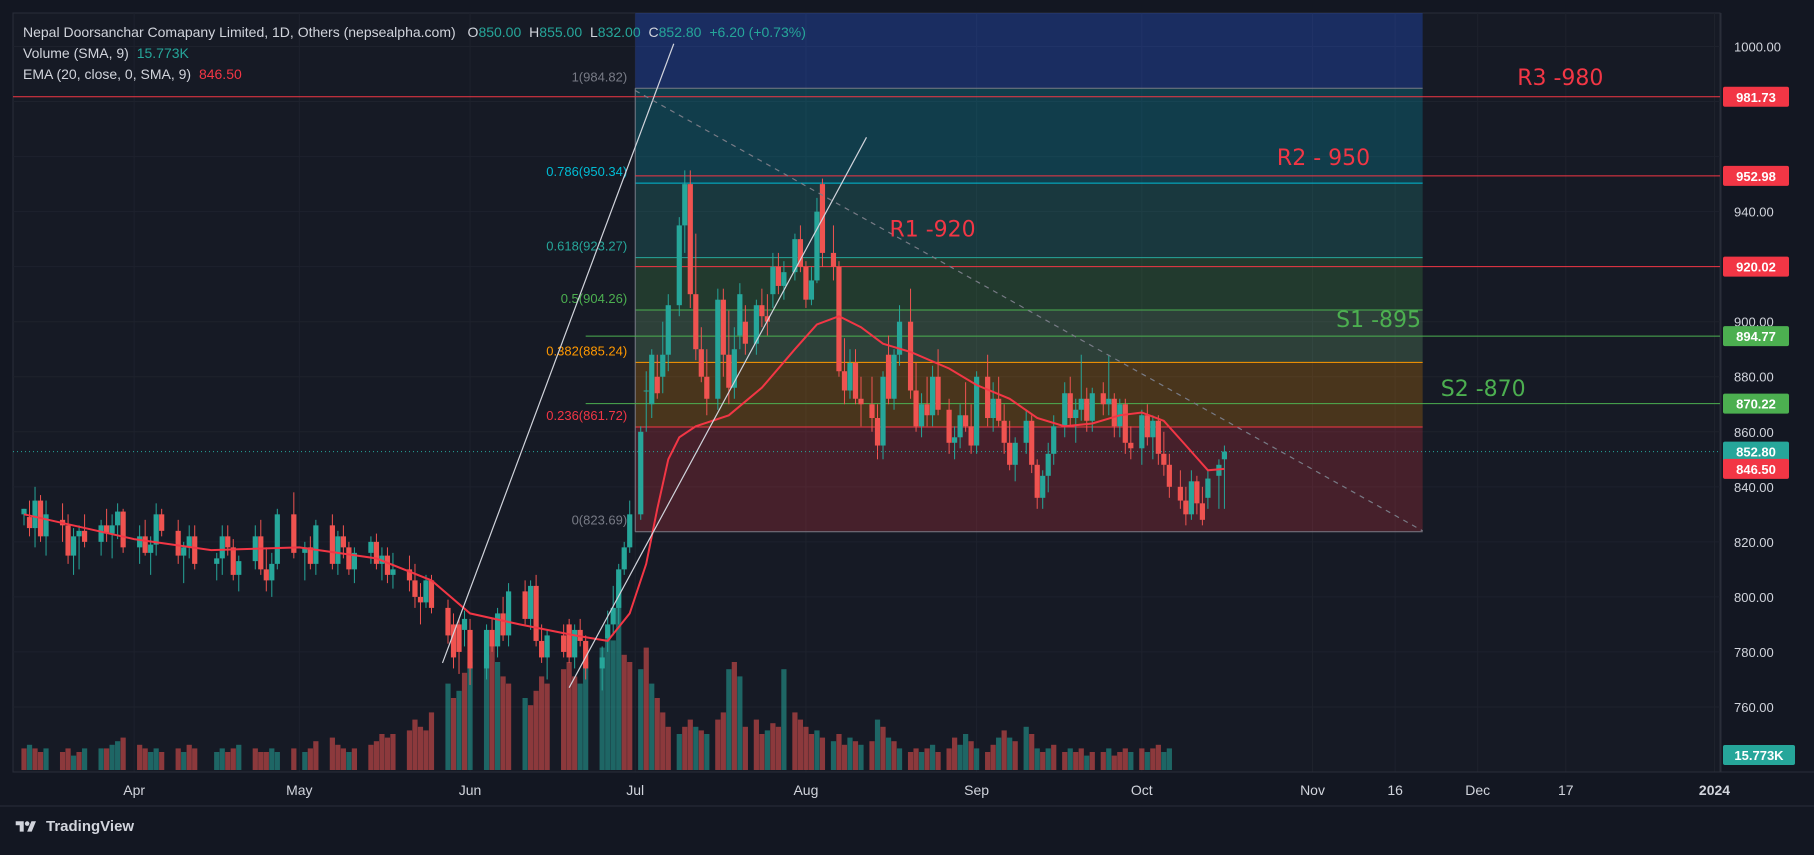  What do you see at coordinates (1483, 389) in the screenshot?
I see `sr-annotation: S2 -870` at bounding box center [1483, 389].